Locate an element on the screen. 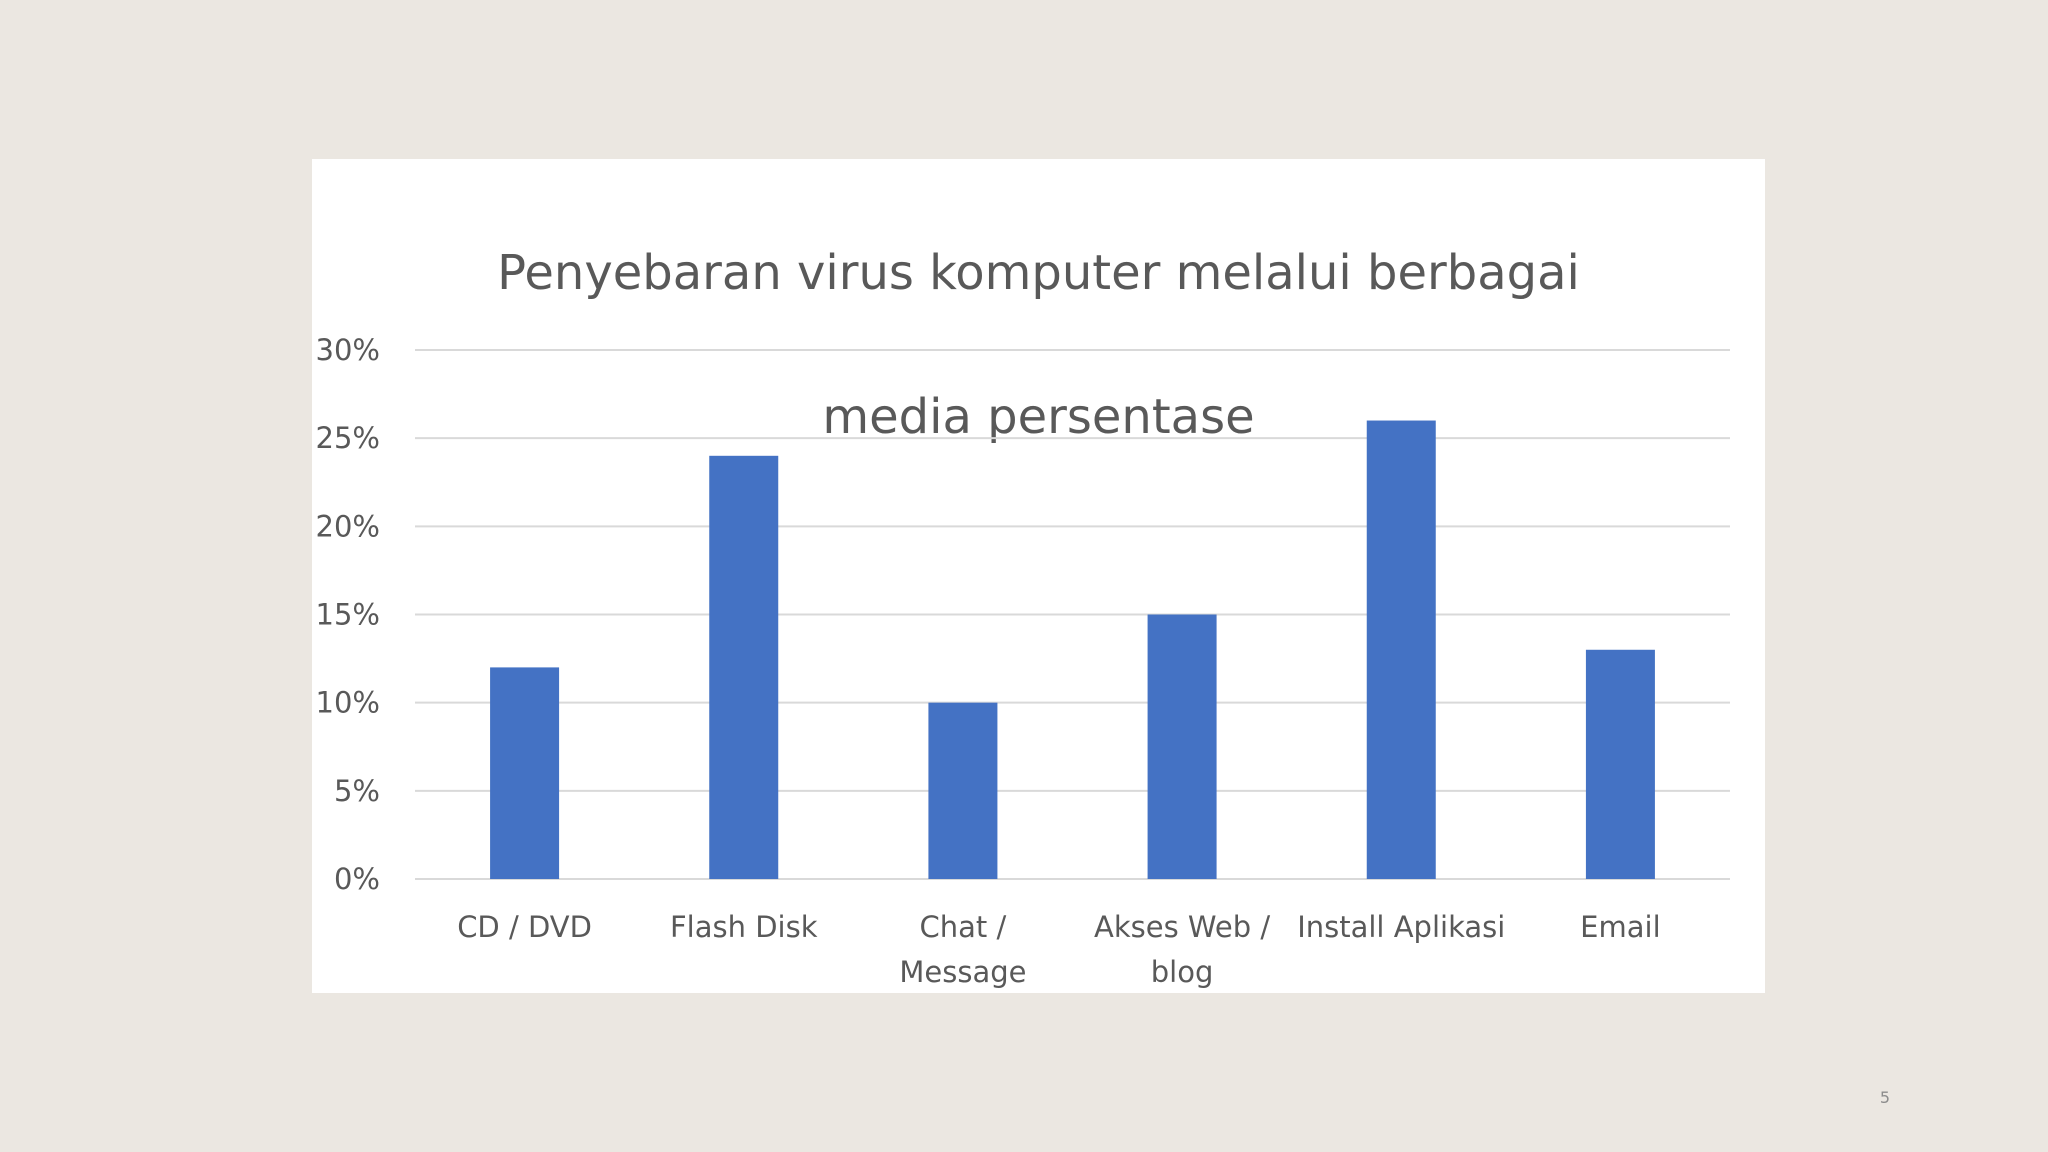  y-tick-label: 15% is located at coordinates (348, 615).